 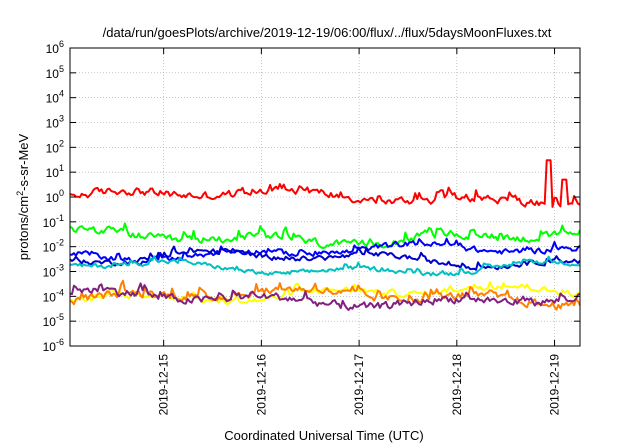 What do you see at coordinates (457, 385) in the screenshot?
I see `x-tick-label: 2019-12-18` at bounding box center [457, 385].